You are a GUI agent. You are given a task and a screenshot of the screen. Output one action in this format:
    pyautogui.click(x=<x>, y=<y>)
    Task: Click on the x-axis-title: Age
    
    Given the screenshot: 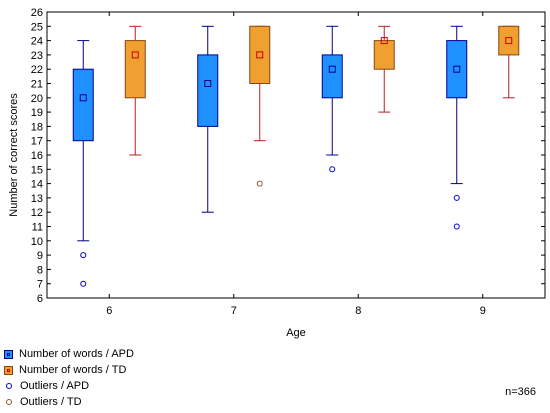 What is the action you would take?
    pyautogui.click(x=296, y=333)
    